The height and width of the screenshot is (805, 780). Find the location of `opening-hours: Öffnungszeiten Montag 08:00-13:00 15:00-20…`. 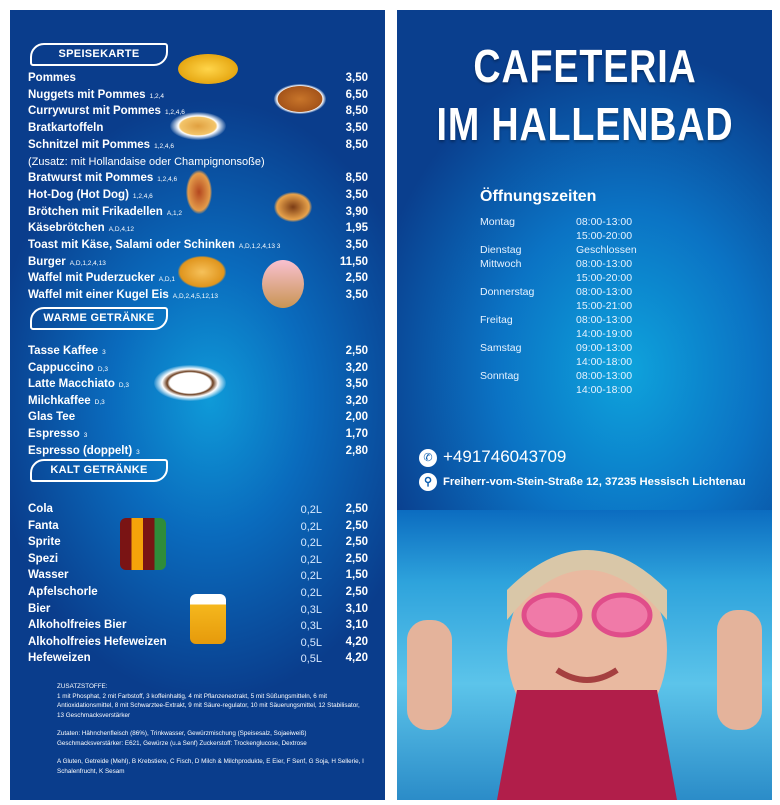

opening-hours: Öffnungszeiten Montag 08:00-13:00 15:00-20… is located at coordinates (558, 292).